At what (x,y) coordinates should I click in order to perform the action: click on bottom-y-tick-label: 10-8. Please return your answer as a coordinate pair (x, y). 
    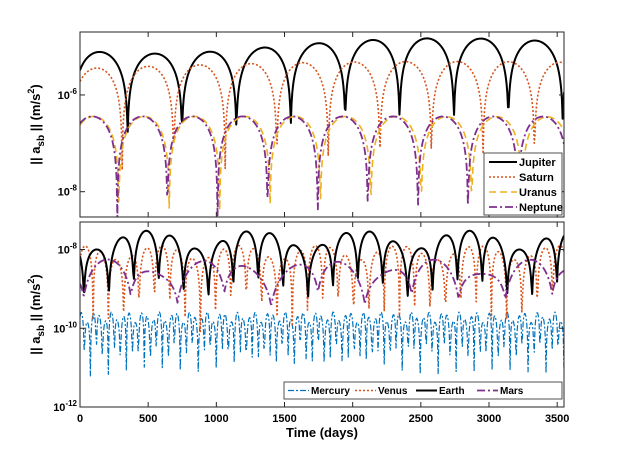
    Looking at the image, I should click on (68, 249).